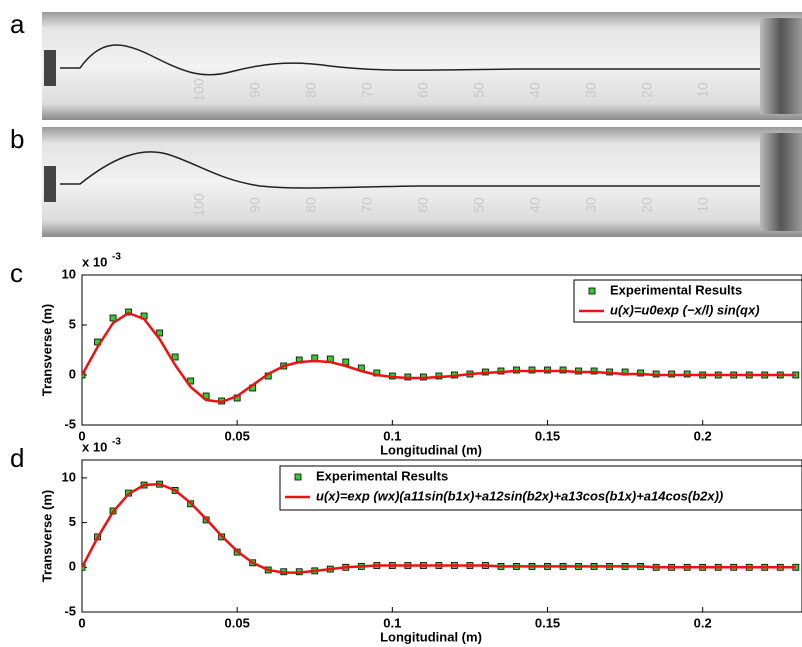  What do you see at coordinates (17, 458) in the screenshot?
I see `panel-label: d` at bounding box center [17, 458].